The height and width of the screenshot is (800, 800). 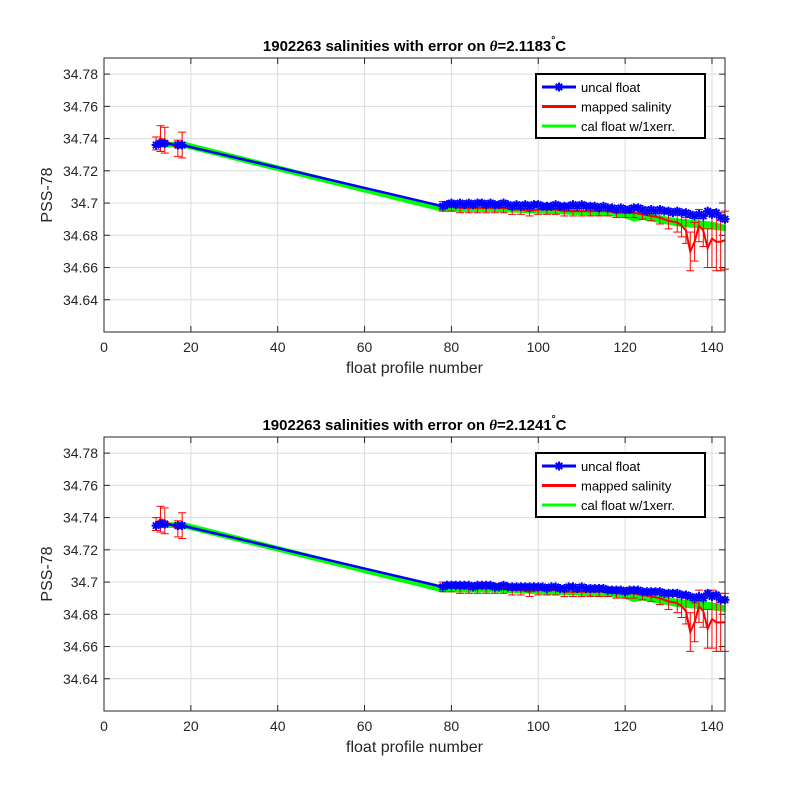 I want to click on y-tick-label: 34.7, so click(x=84, y=582).